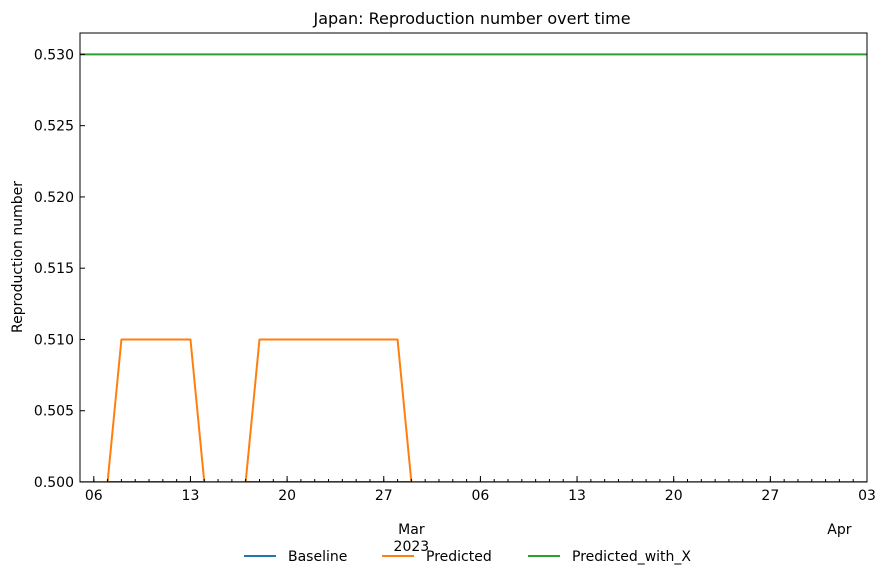  Describe the element at coordinates (54, 483) in the screenshot. I see `y-tick-label: 0.500` at that location.